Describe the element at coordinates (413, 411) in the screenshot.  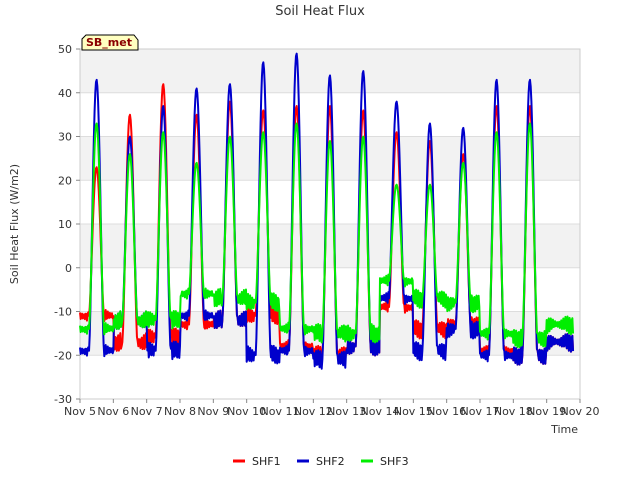
I see `x-tick-label: Nov 15` at that location.